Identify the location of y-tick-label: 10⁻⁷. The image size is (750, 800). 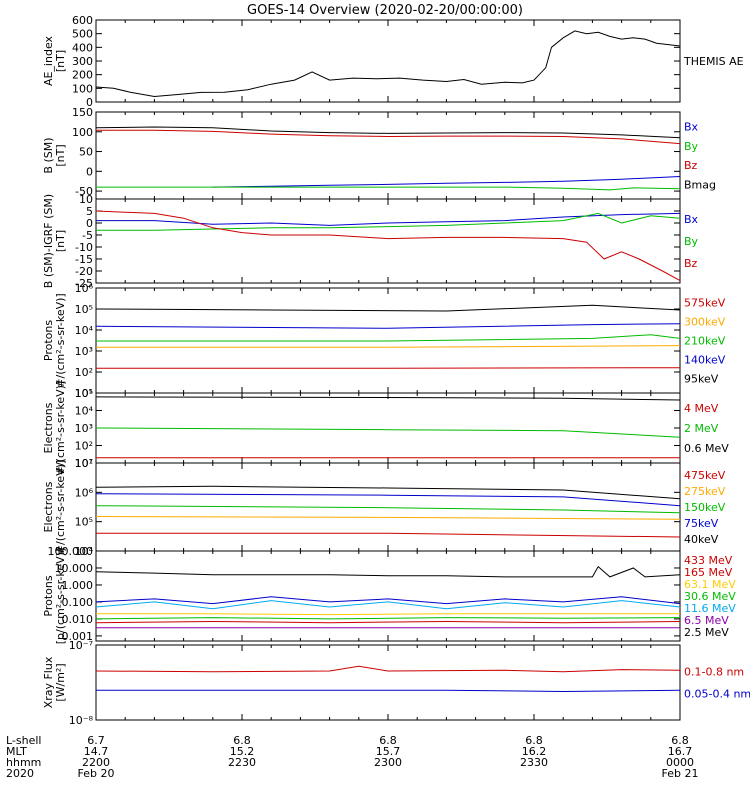
(81, 645).